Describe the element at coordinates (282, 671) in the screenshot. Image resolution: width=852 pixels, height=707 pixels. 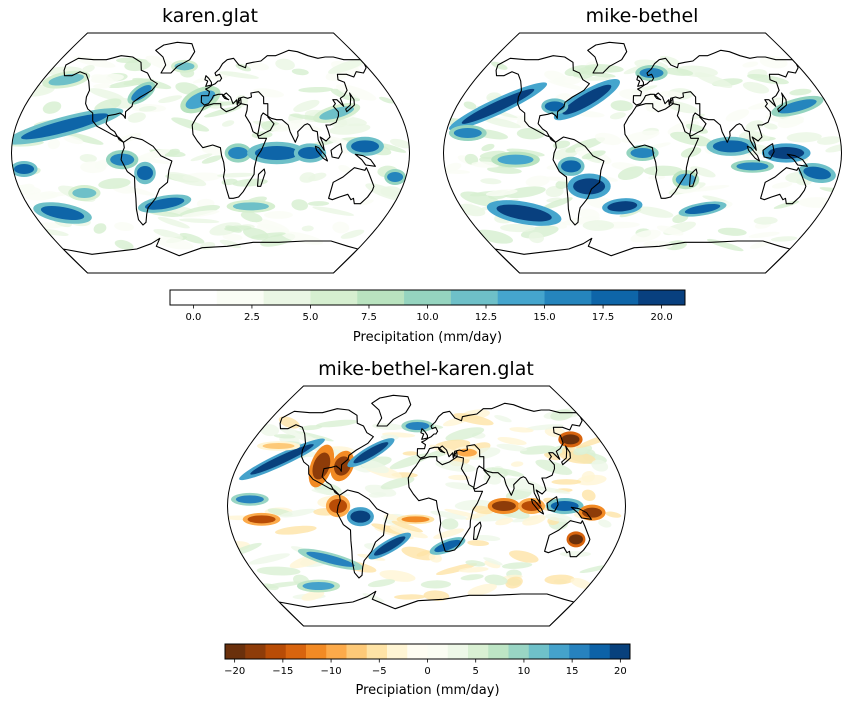
I see `colorbar-tick-label: −15` at that location.